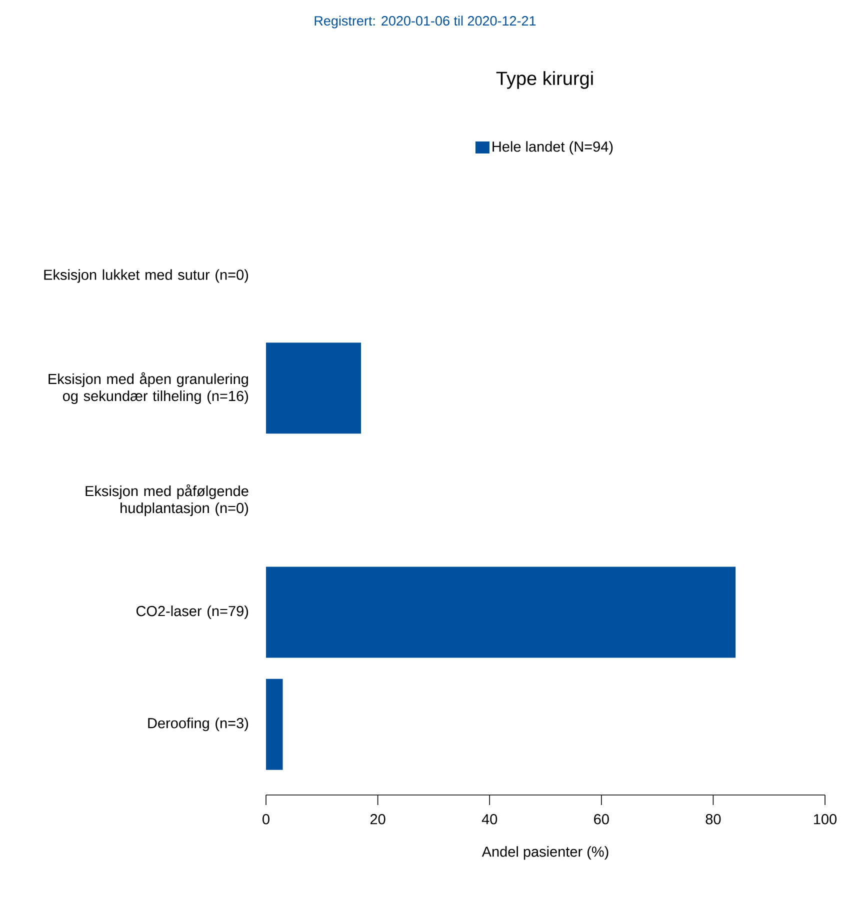 The image size is (846, 897). I want to click on legend-label: Hele landet (N=94), so click(552, 148).